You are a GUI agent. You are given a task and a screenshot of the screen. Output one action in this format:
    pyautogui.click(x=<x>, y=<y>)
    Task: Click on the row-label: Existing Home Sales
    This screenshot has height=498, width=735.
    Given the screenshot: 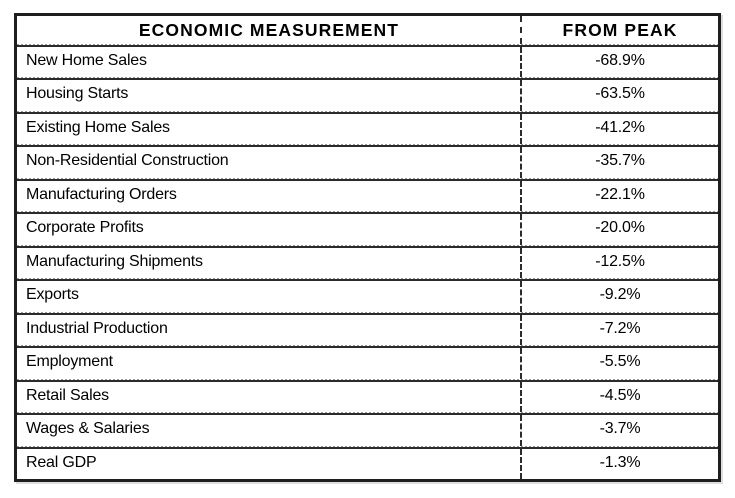 What is the action you would take?
    pyautogui.click(x=98, y=127)
    